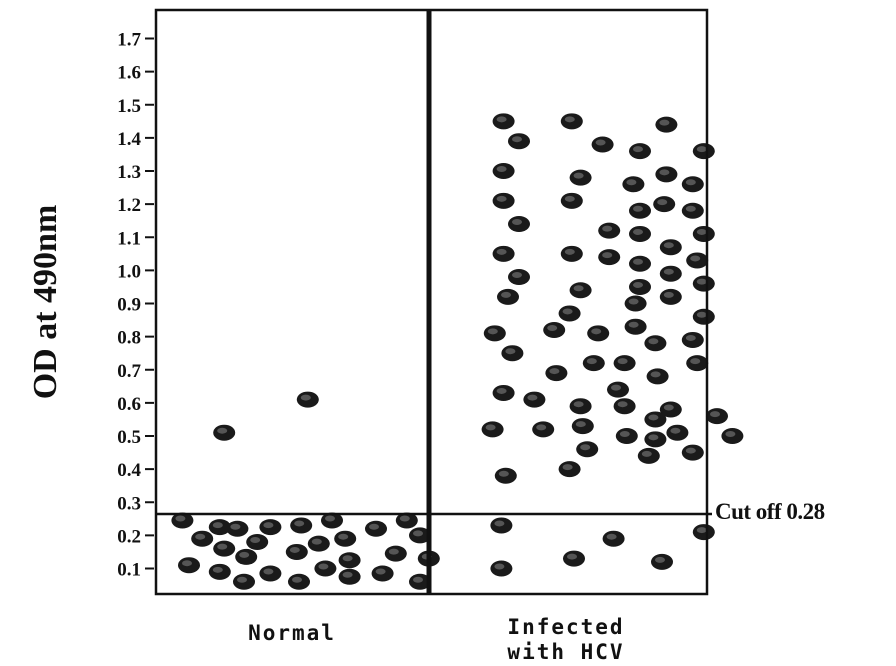 Image resolution: width=896 pixels, height=666 pixels. What do you see at coordinates (129, 338) in the screenshot?
I see `y-tick-label: 0.8` at bounding box center [129, 338].